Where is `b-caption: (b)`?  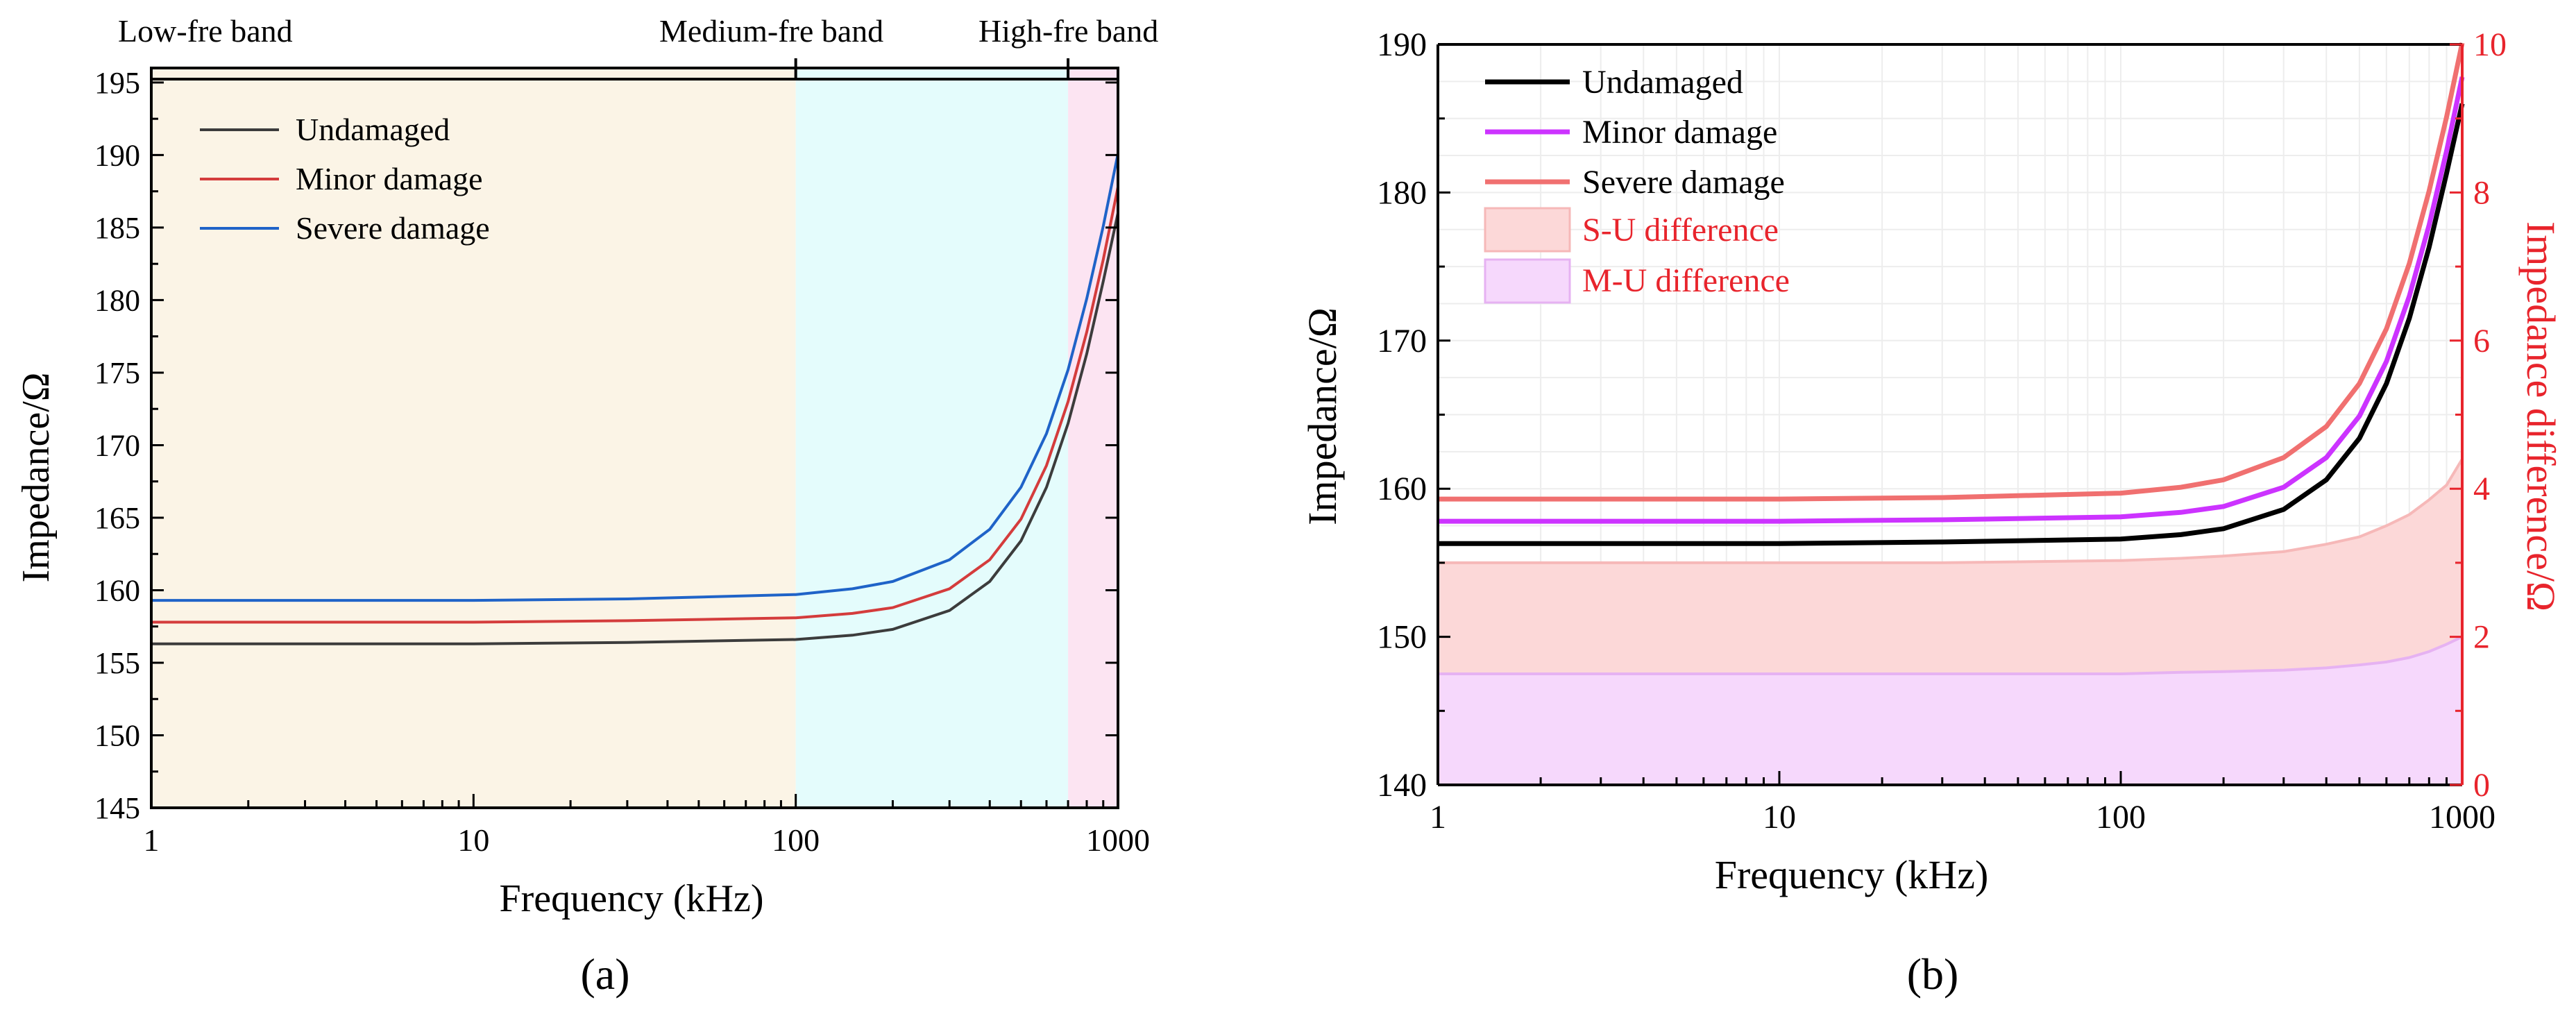 b-caption: (b) is located at coordinates (1933, 974).